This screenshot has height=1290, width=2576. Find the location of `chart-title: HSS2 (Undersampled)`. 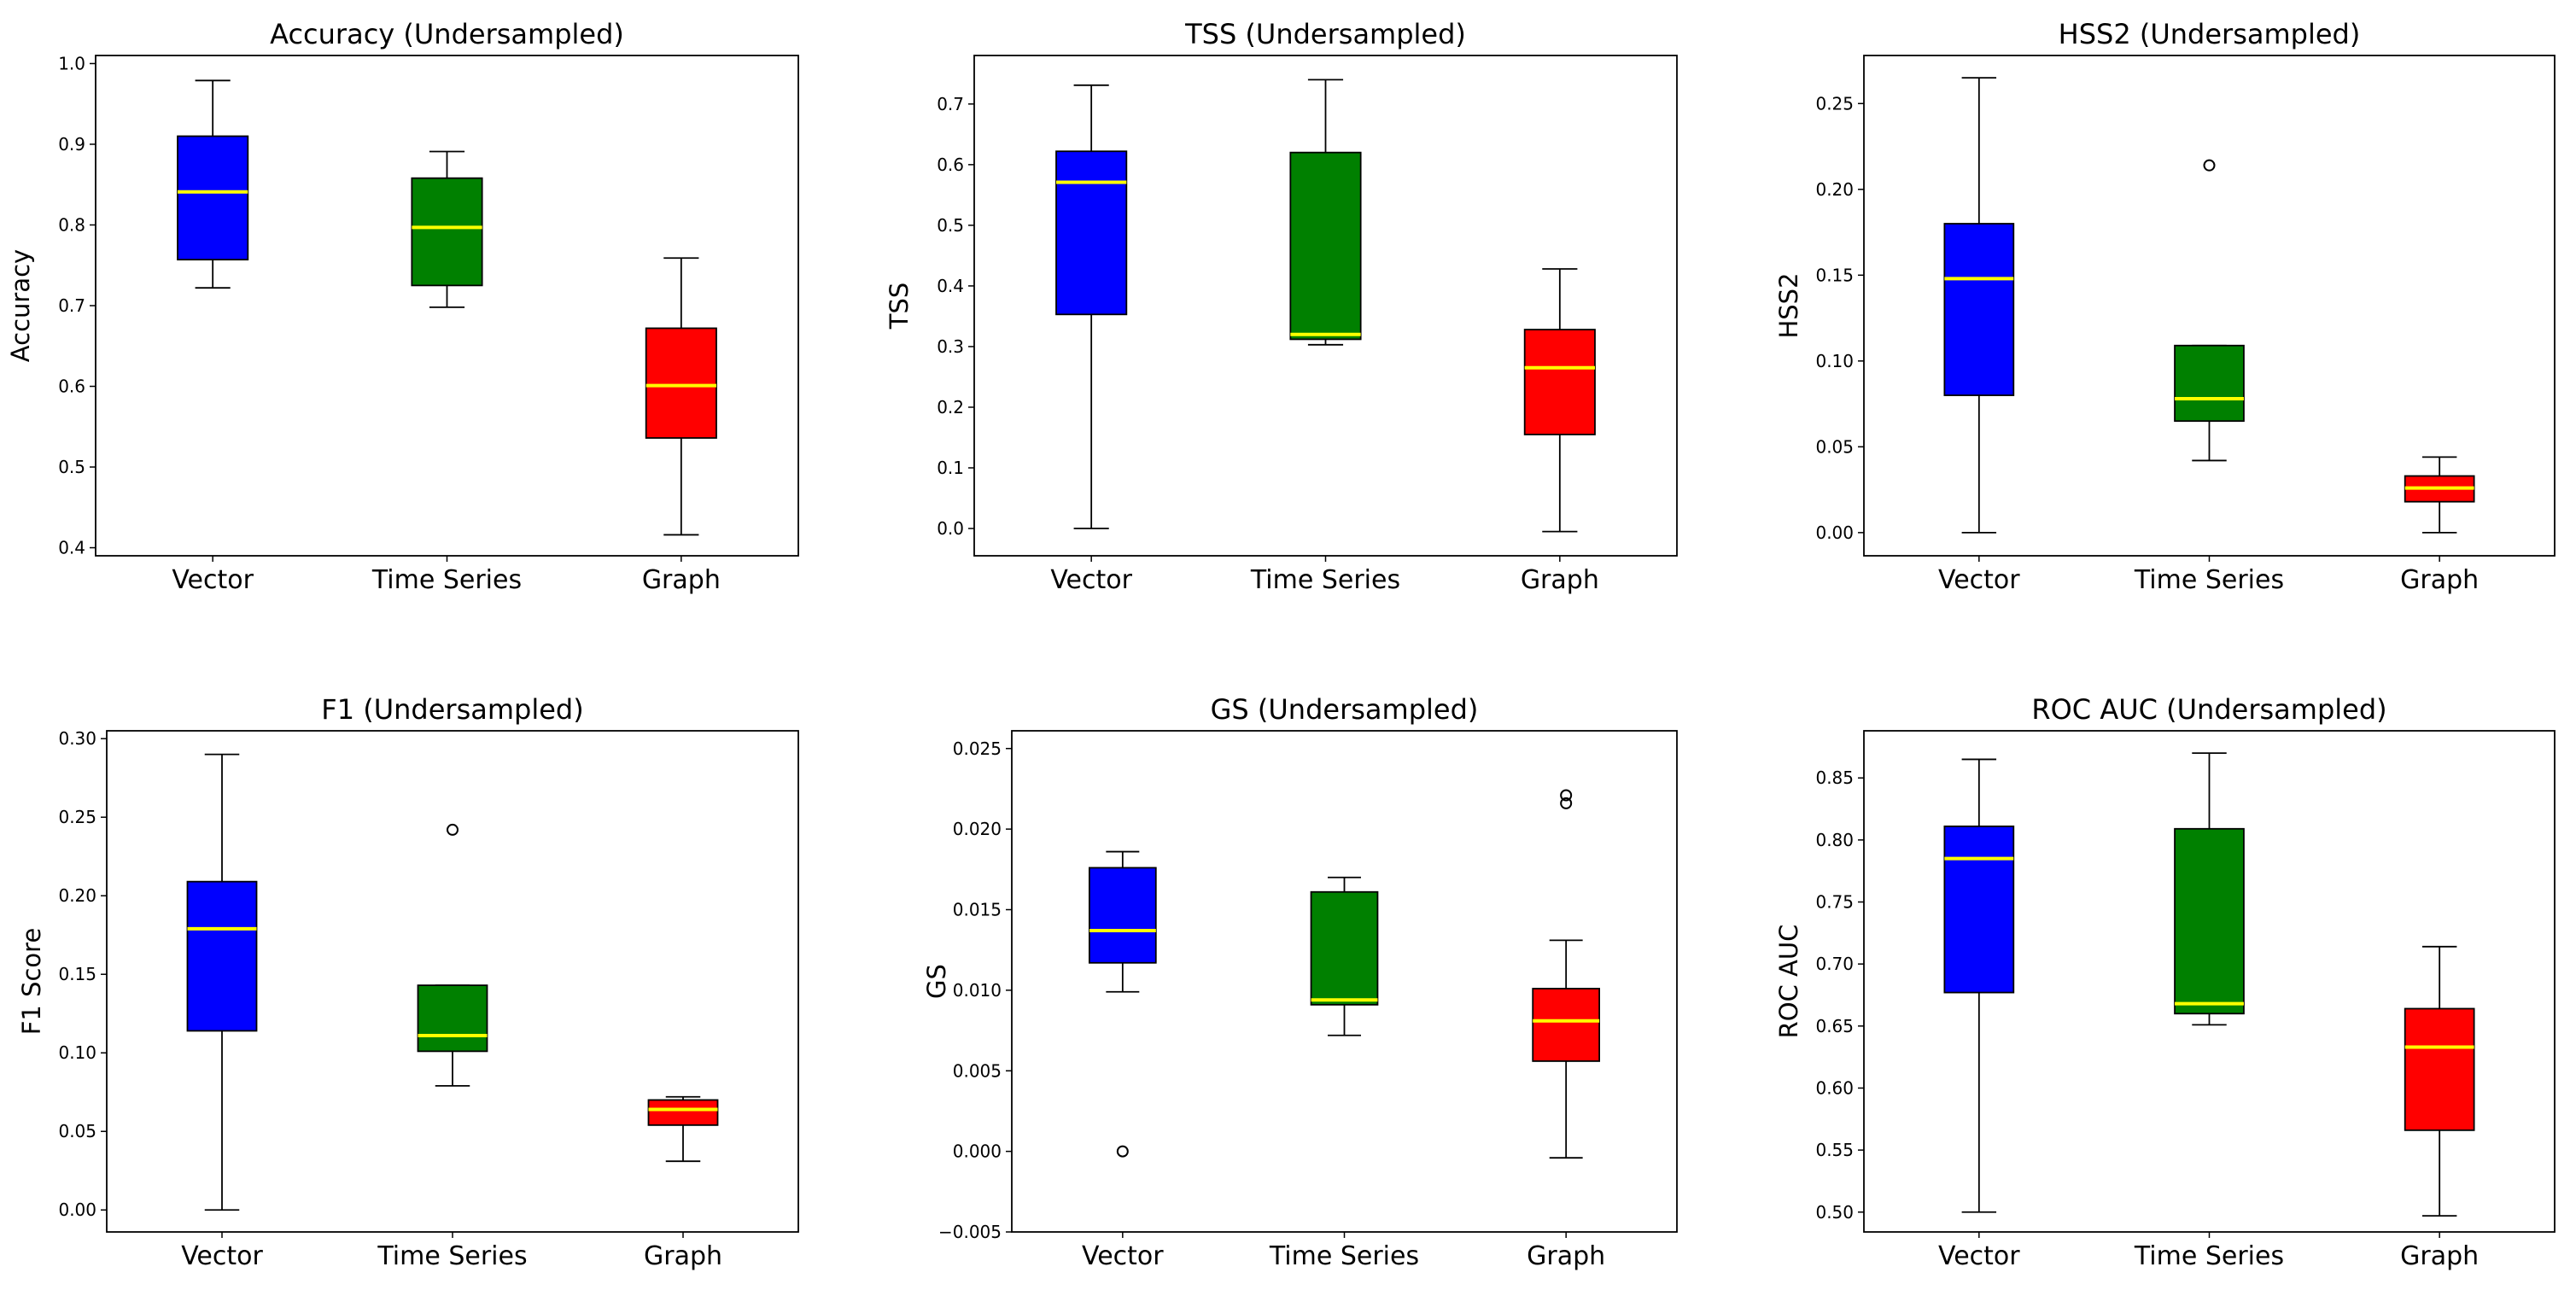

chart-title: HSS2 (Undersampled) is located at coordinates (2210, 34).